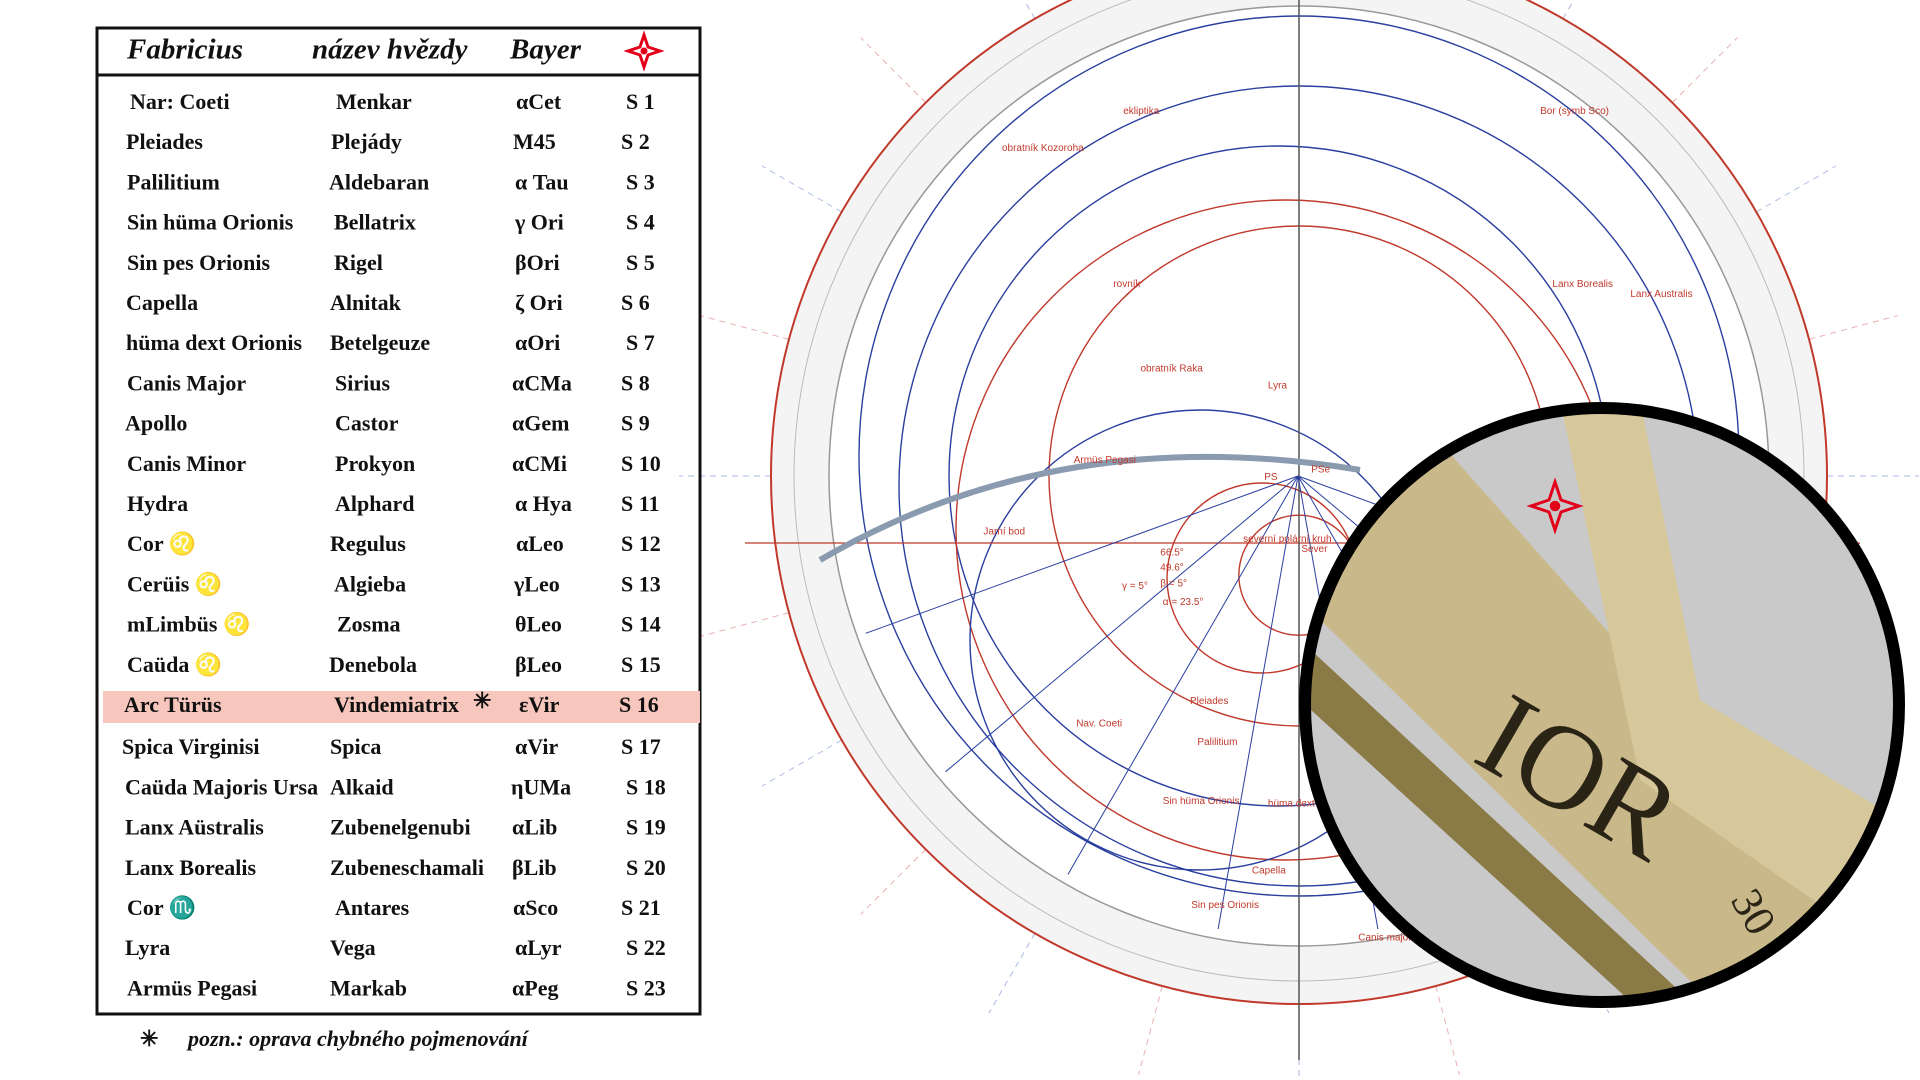  Describe the element at coordinates (149, 1038) in the screenshot. I see `footnote-mark: ✳` at that location.